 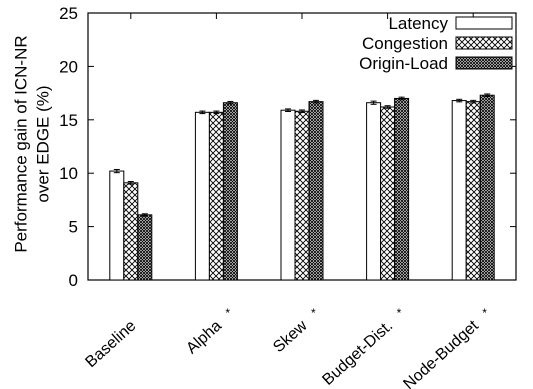 What do you see at coordinates (459, 190) in the screenshot?
I see `bar-latency-node-budget` at bounding box center [459, 190].